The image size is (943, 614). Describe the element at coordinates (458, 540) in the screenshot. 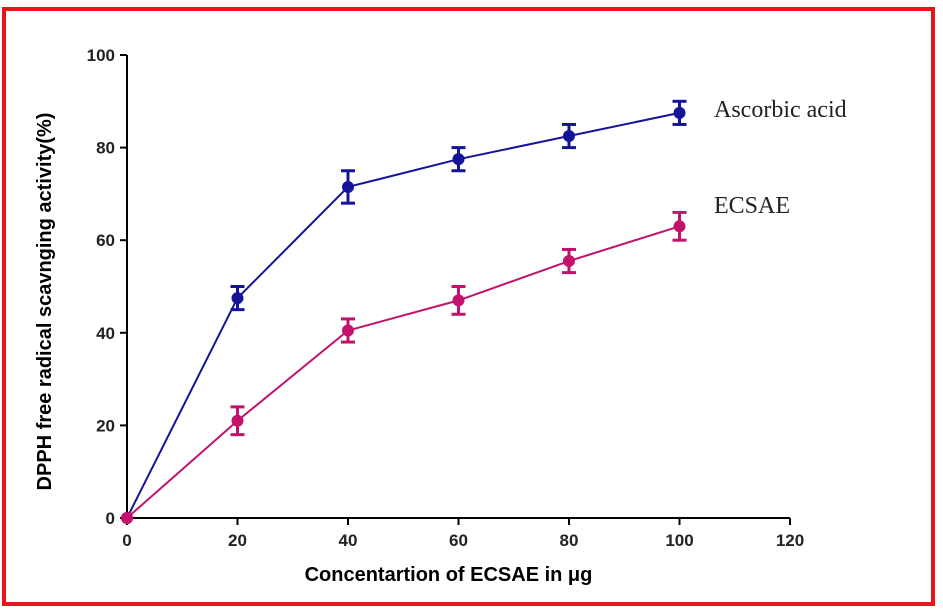

I see `x-tick-label: 60` at that location.